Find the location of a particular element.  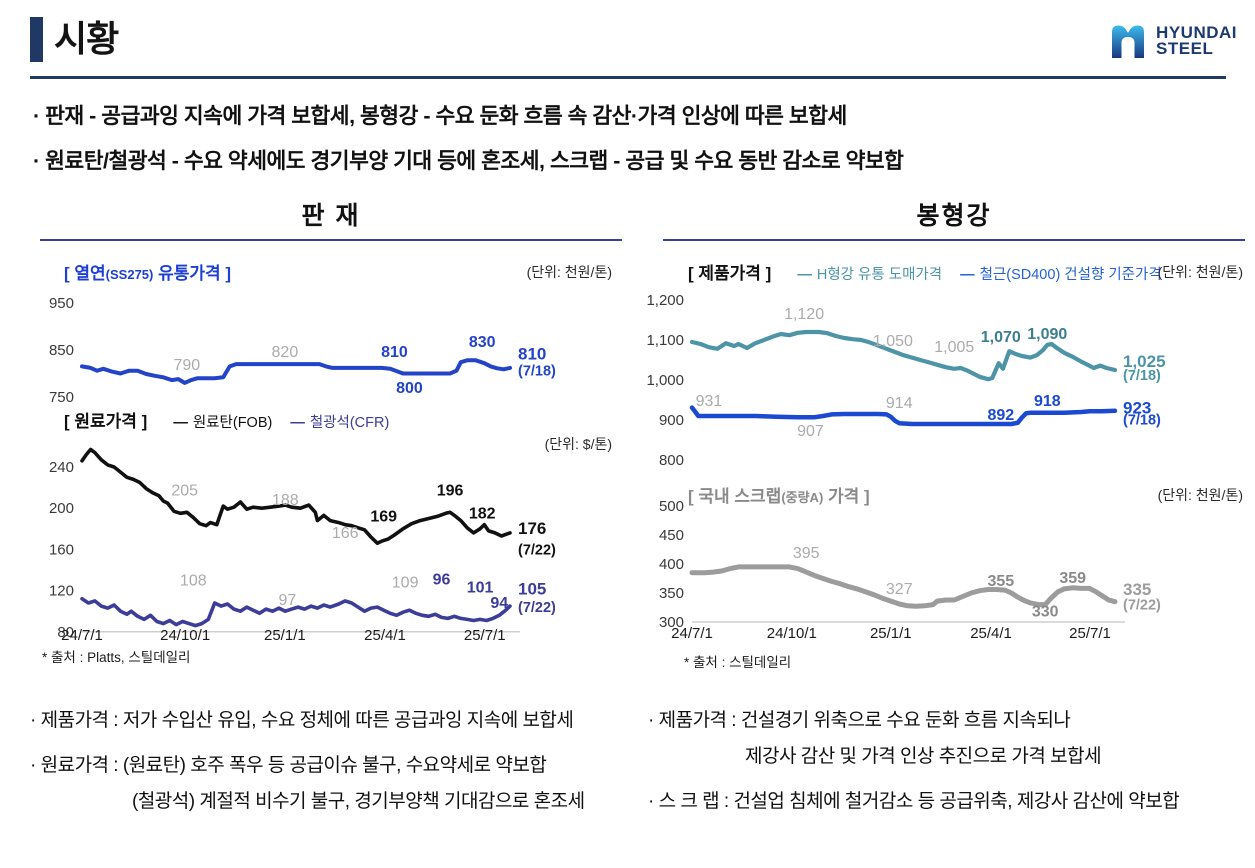

data-label: 810 is located at coordinates (394, 352).